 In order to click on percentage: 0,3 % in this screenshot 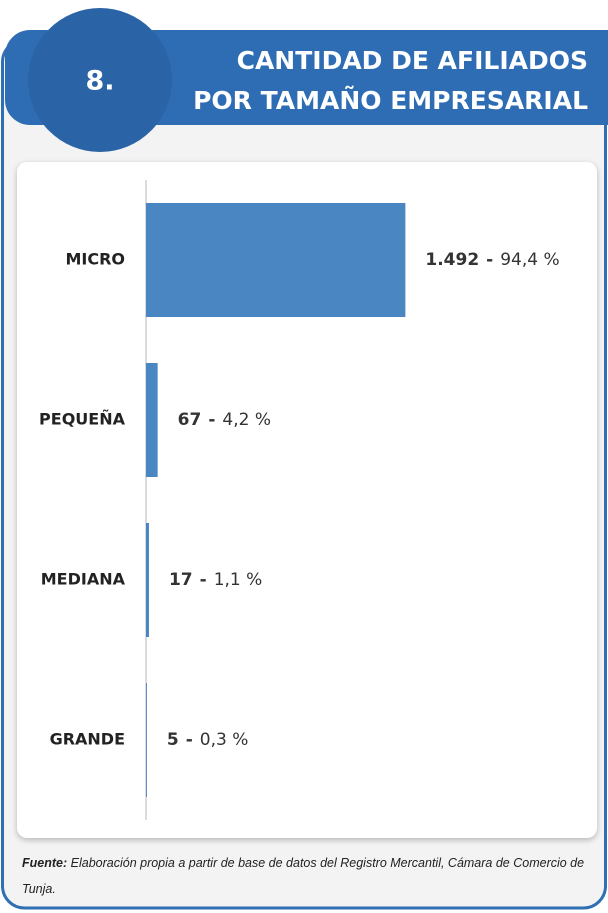, I will do `click(224, 740)`.